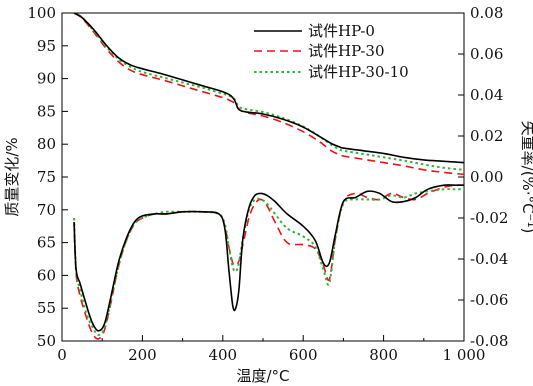 The image size is (533, 386). Describe the element at coordinates (303, 355) in the screenshot. I see `x-tick-label: 600` at that location.